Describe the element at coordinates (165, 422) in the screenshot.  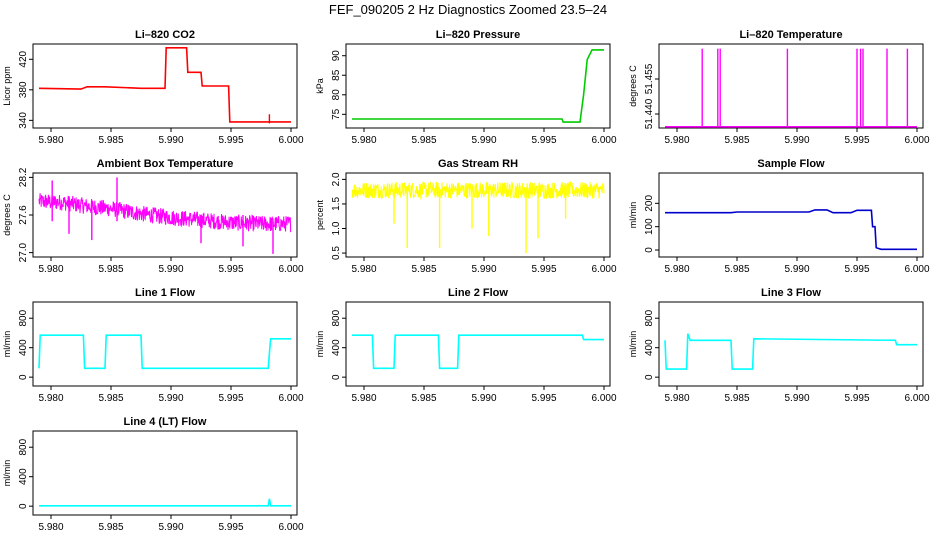
I see `chart-title: Line 4 (LT) Flow` at that location.